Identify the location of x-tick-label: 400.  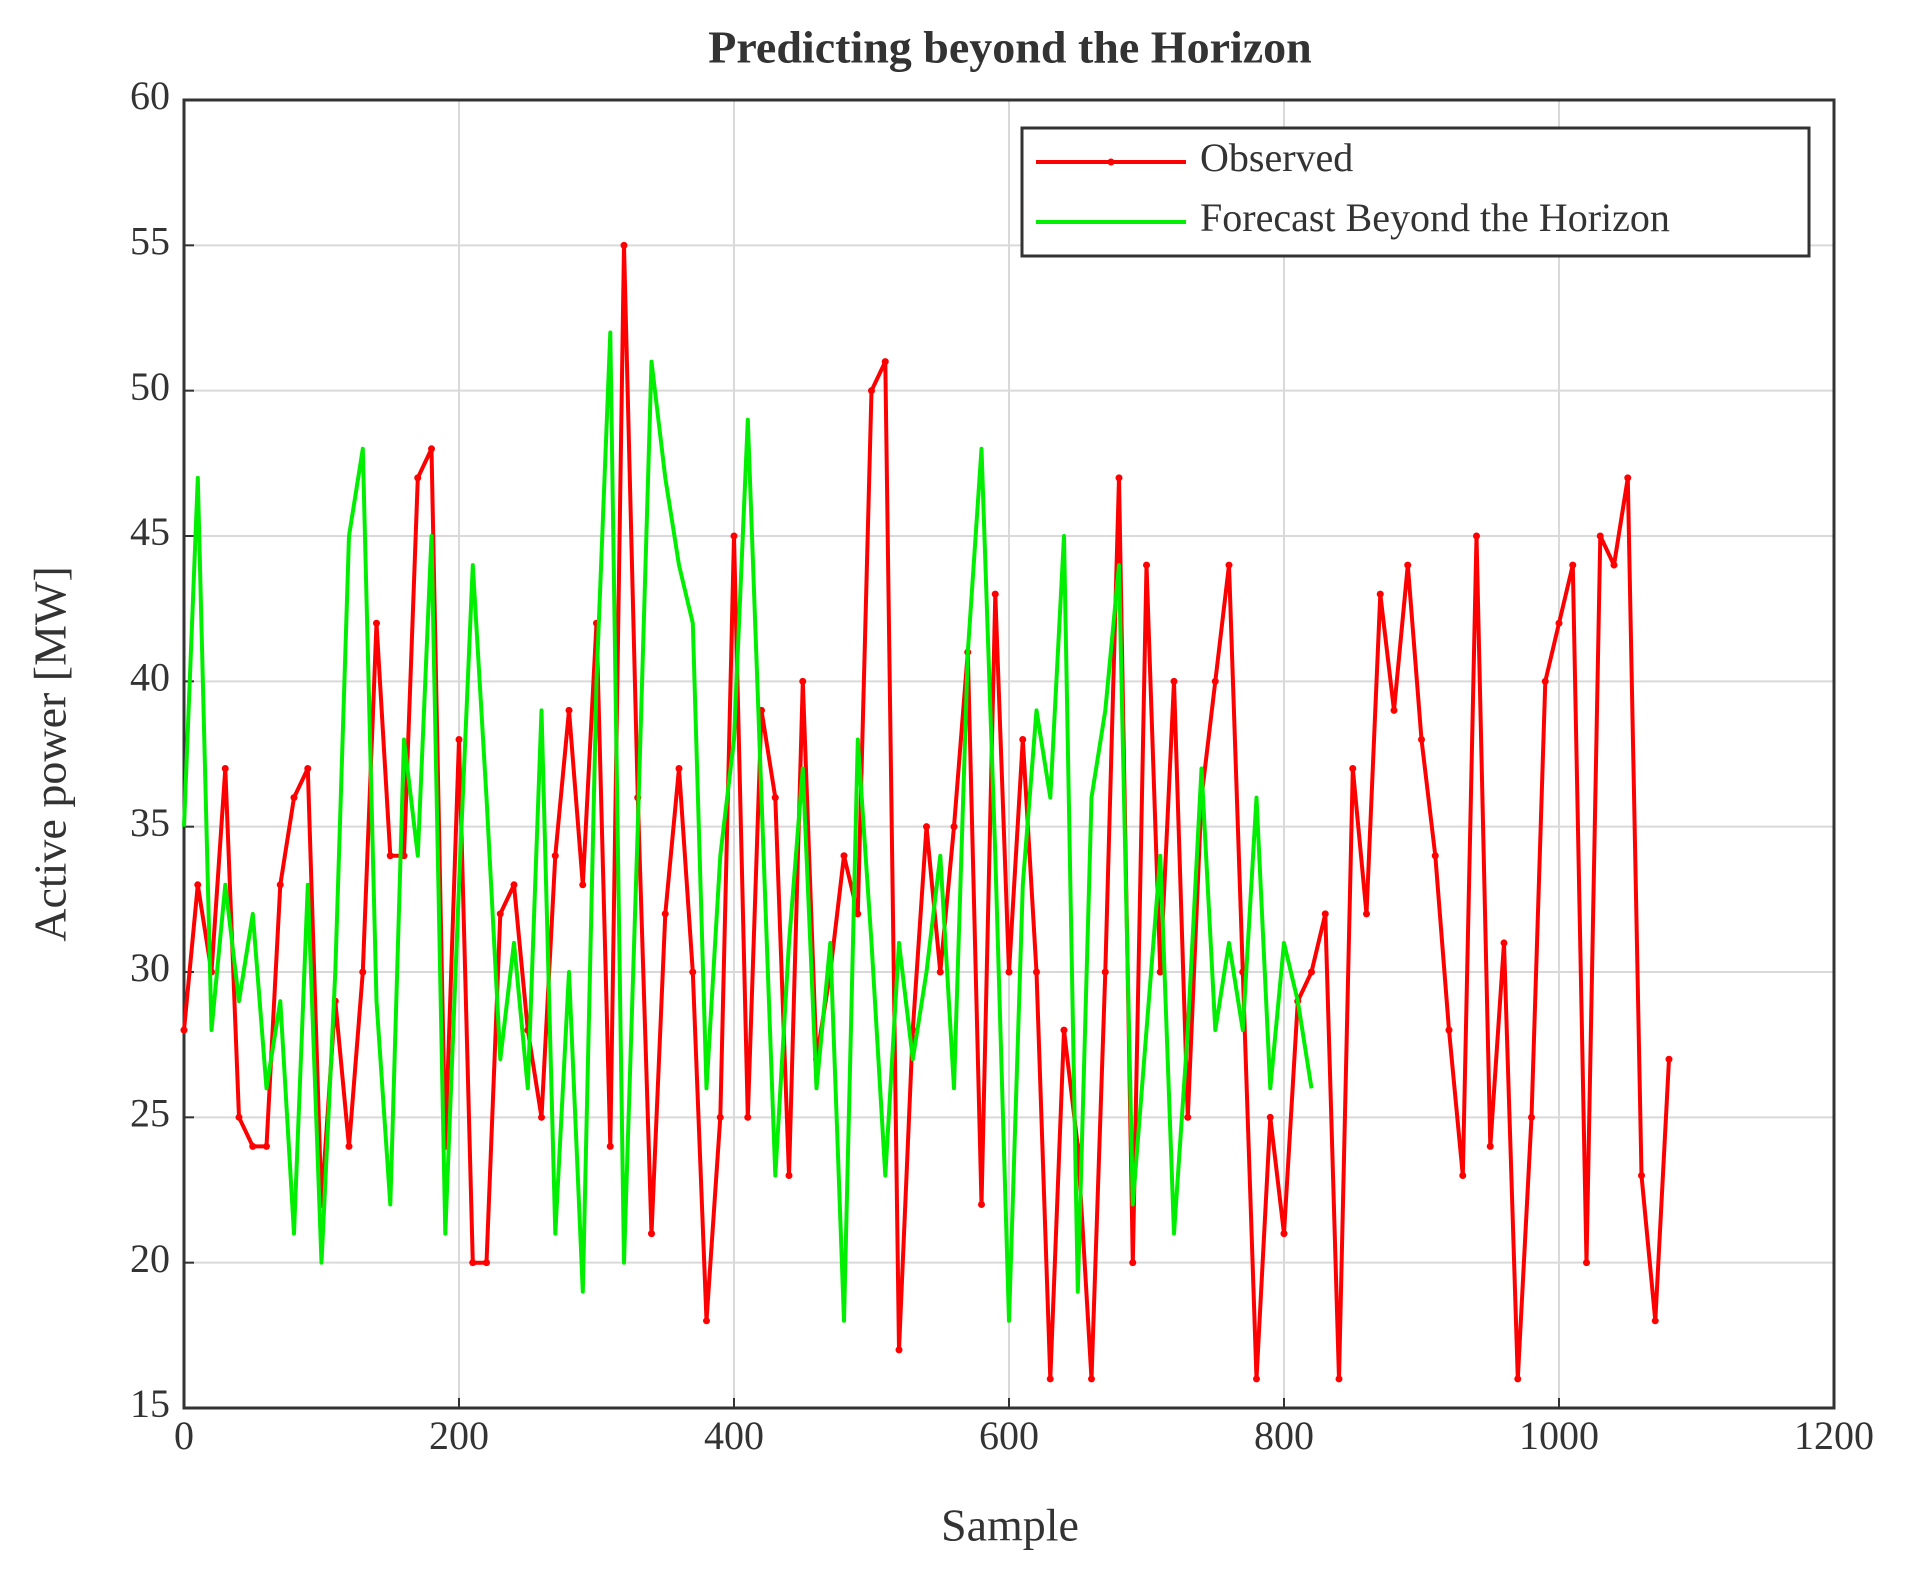
(734, 1435).